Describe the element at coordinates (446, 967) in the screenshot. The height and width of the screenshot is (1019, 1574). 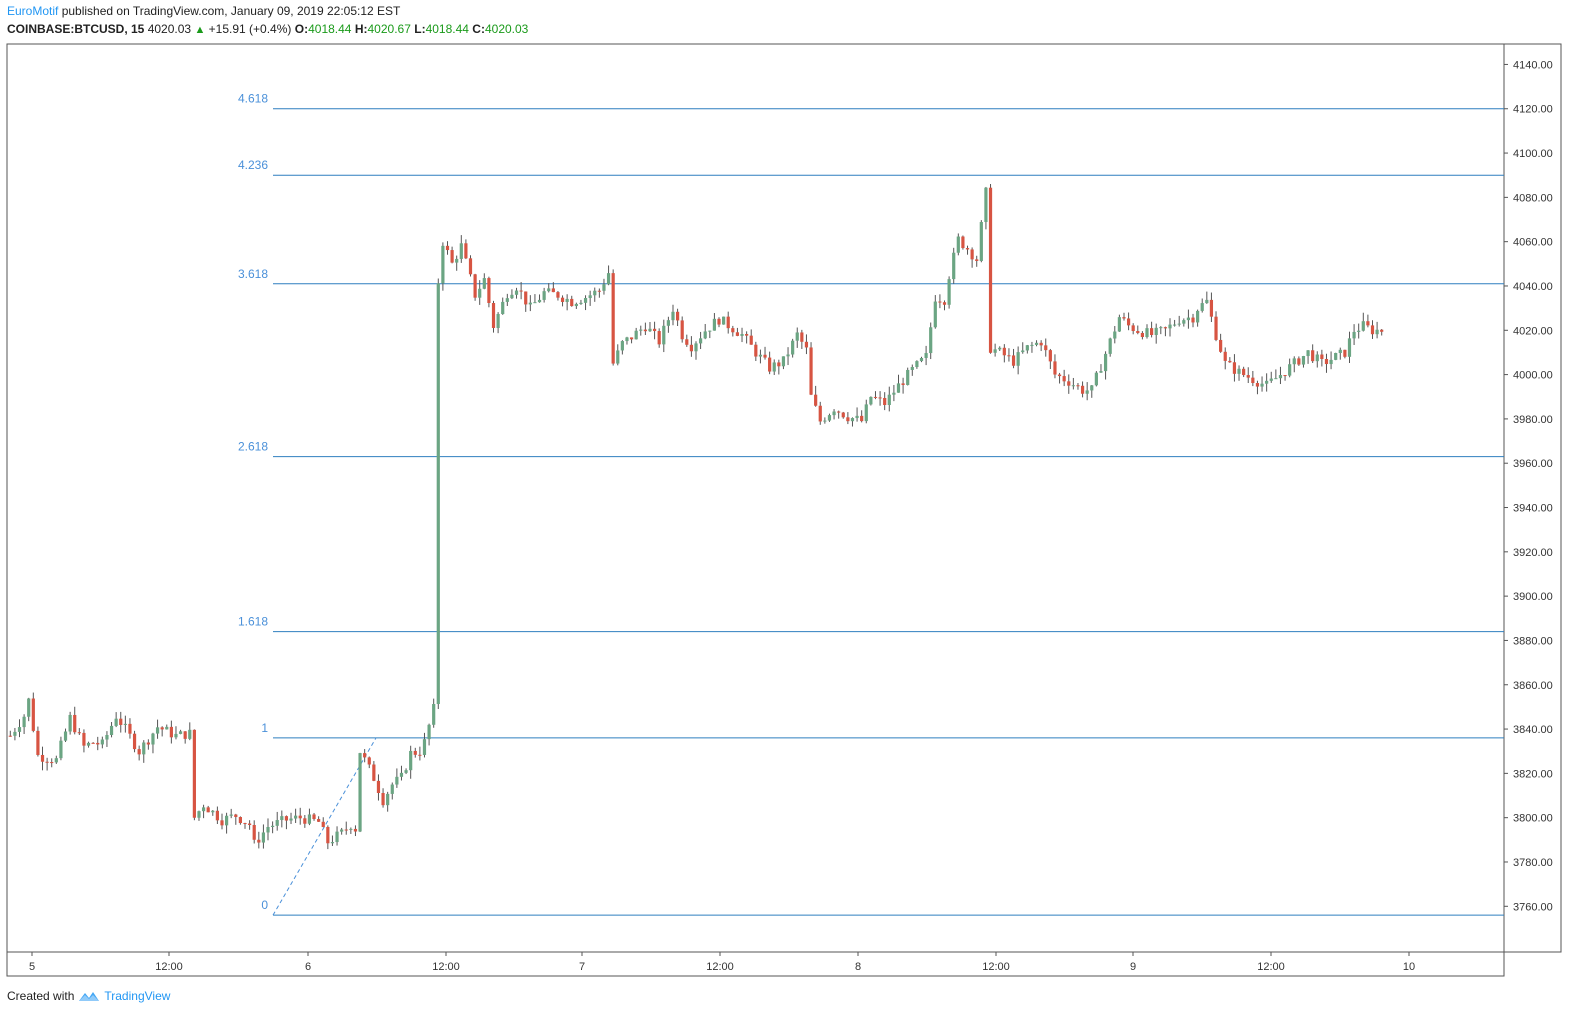
I see `time-tick-label: 12:00` at that location.